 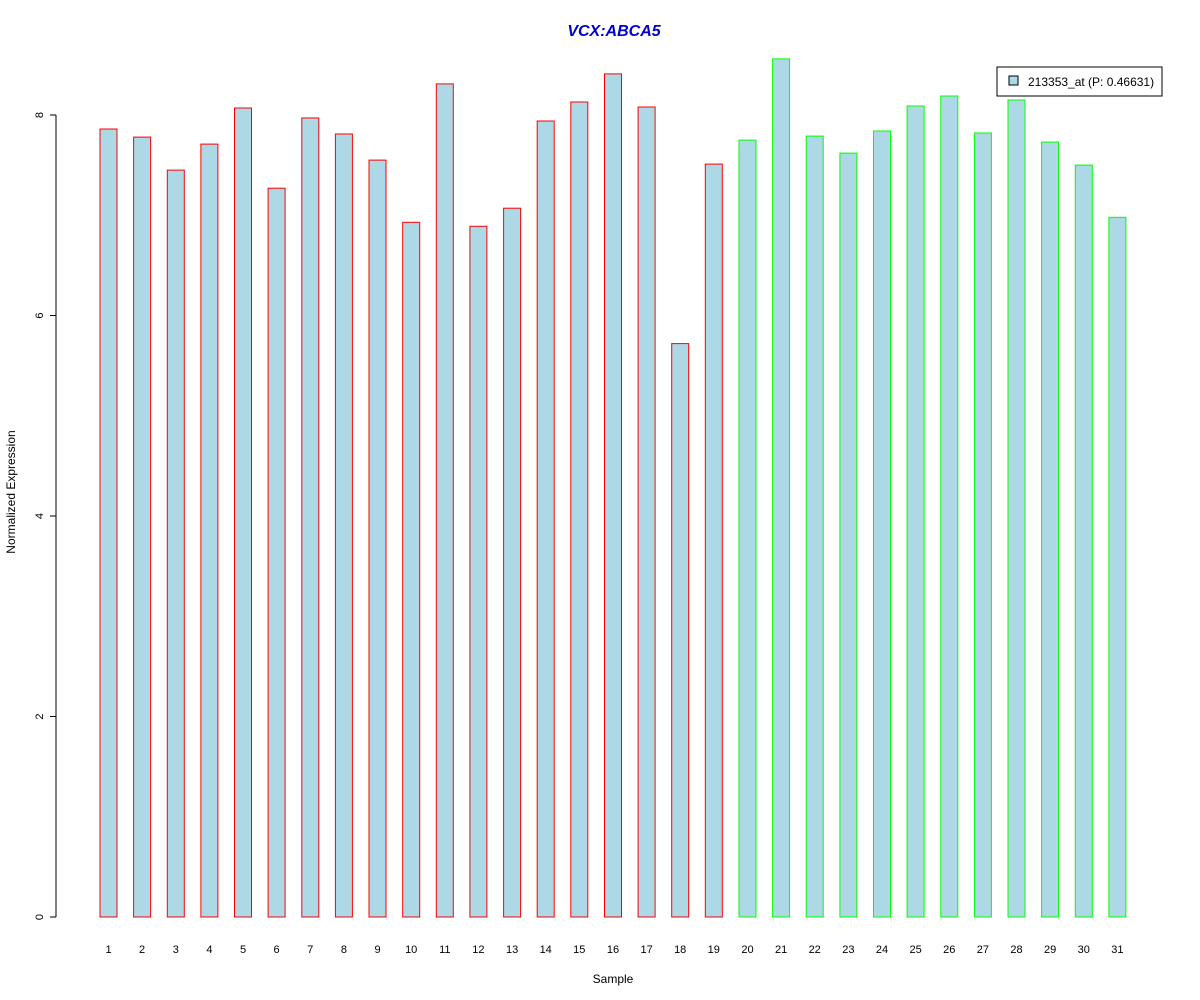 I want to click on x-tick-label: 13, so click(x=512, y=950).